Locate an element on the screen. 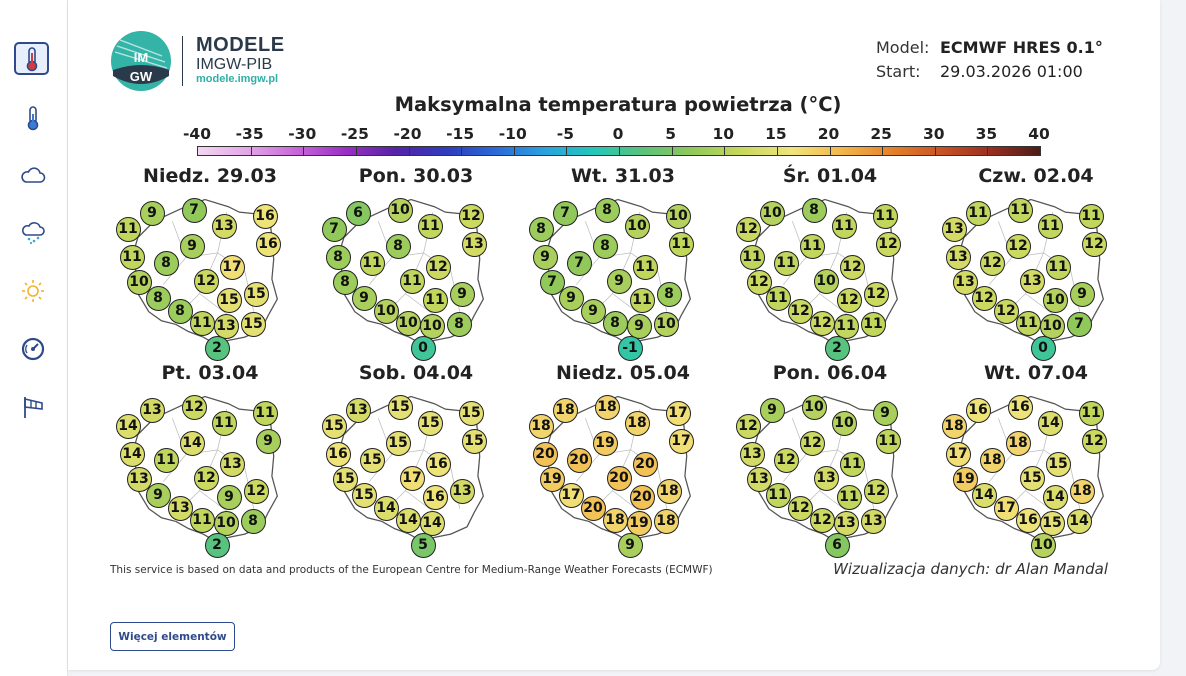 The image size is (1186, 676). pressure-gauge-icon is located at coordinates (33, 349).